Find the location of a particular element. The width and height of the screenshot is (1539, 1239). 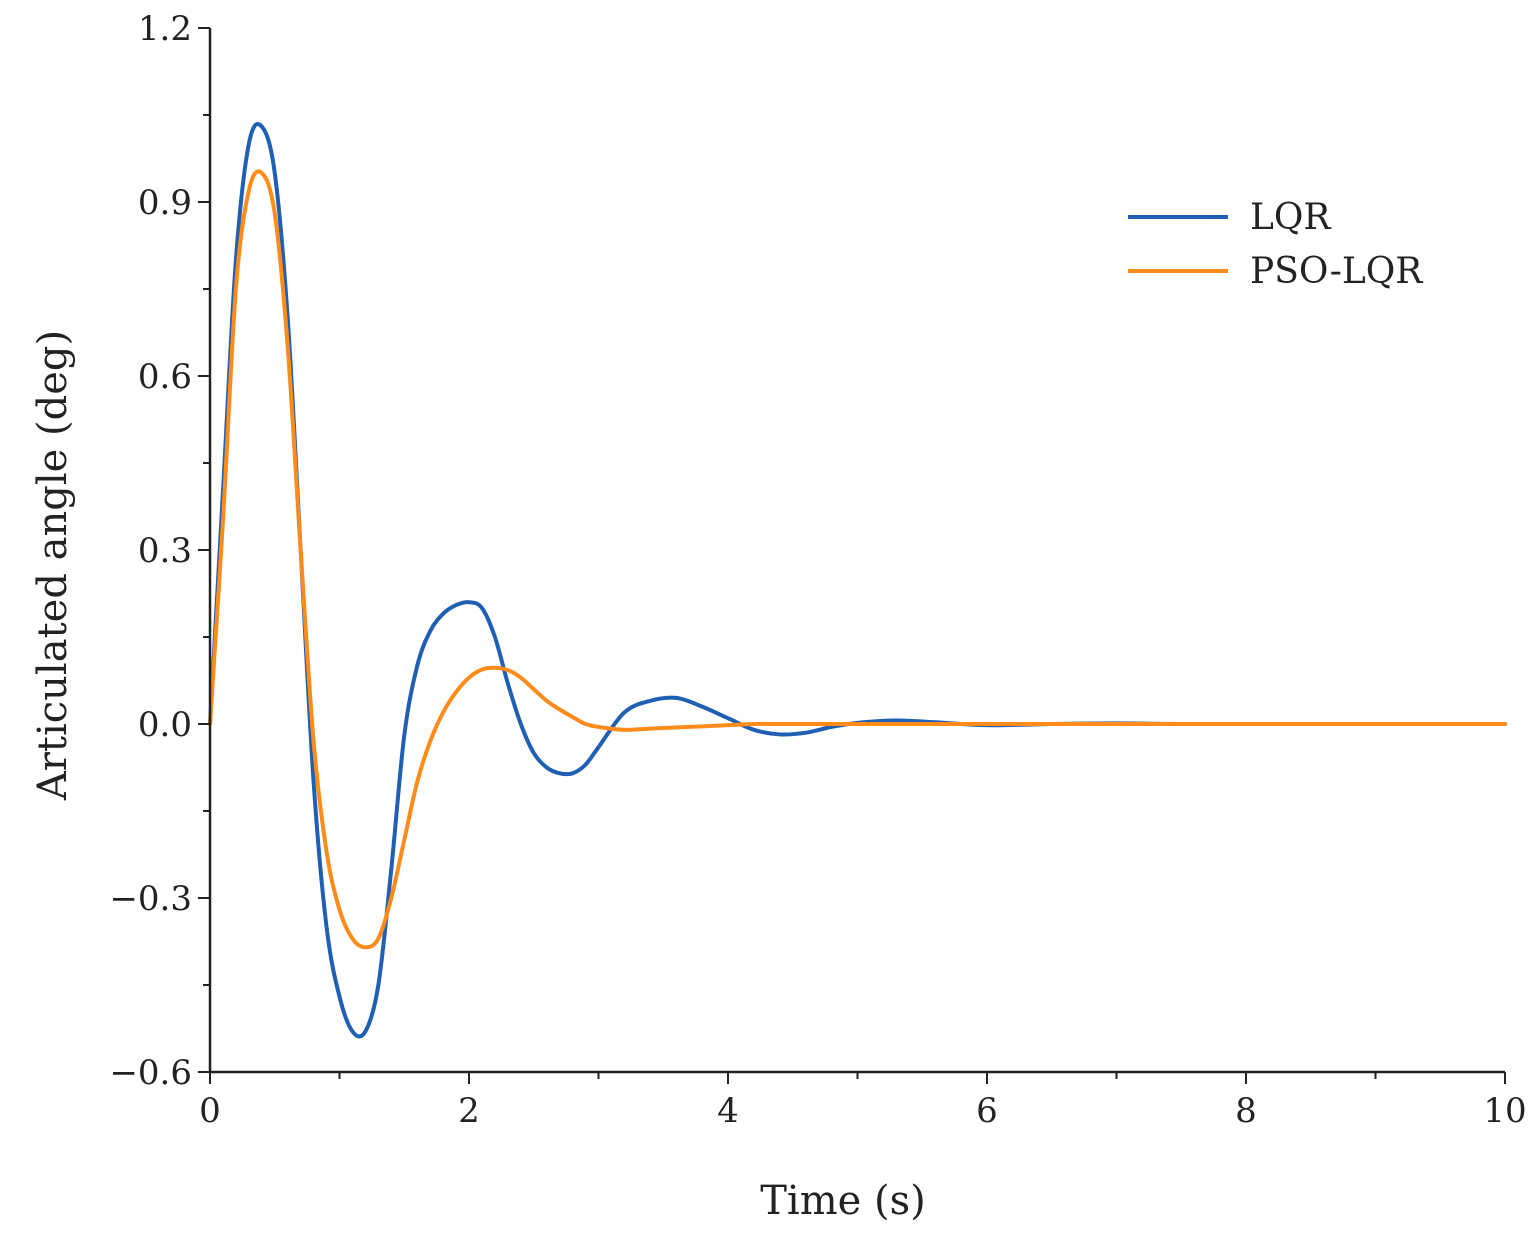

x-tick-label: 6 is located at coordinates (987, 1111).